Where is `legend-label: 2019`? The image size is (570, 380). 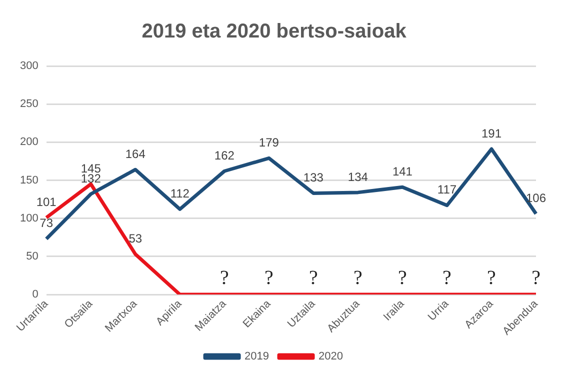
legend-label: 2019 is located at coordinates (257, 356).